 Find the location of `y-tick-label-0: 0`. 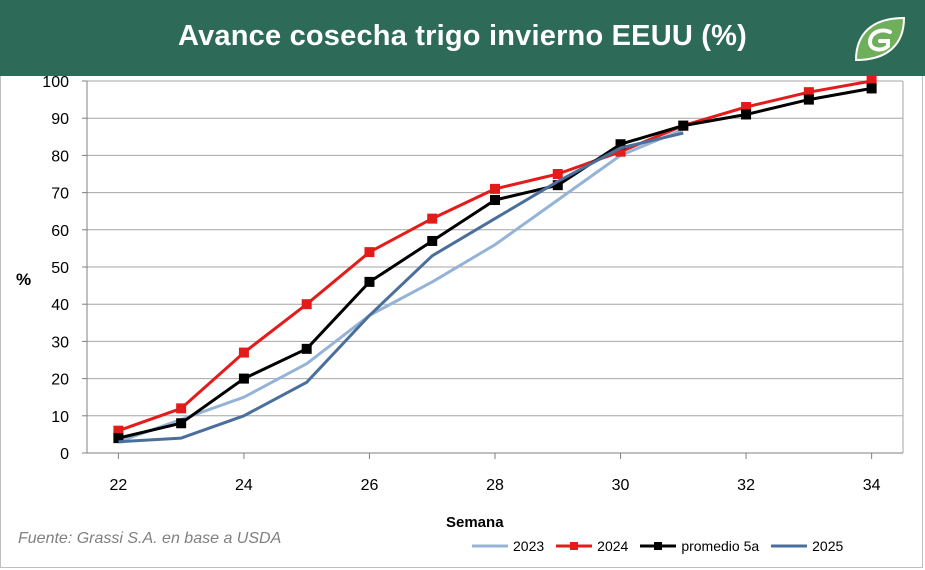

y-tick-label-0: 0 is located at coordinates (64, 454).